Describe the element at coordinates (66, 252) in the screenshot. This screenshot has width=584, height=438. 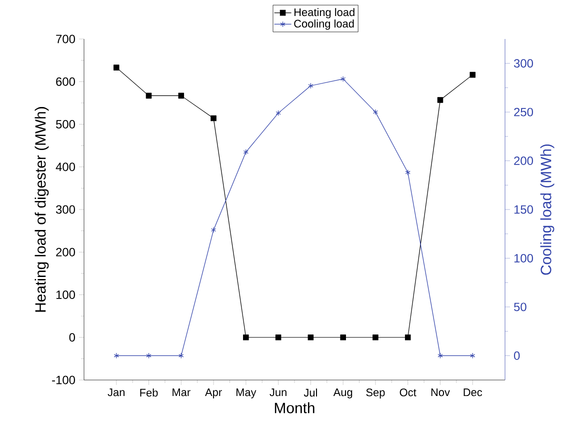
I see `y-tick-label: 200` at that location.